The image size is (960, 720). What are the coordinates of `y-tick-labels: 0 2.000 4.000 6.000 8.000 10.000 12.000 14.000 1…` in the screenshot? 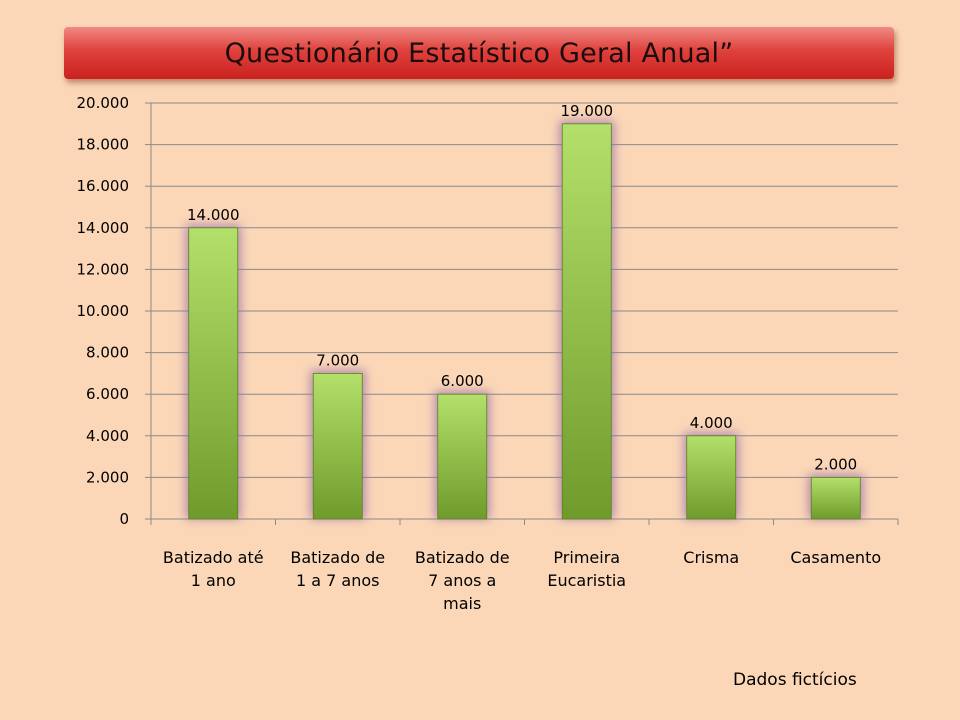 It's located at (103, 311).